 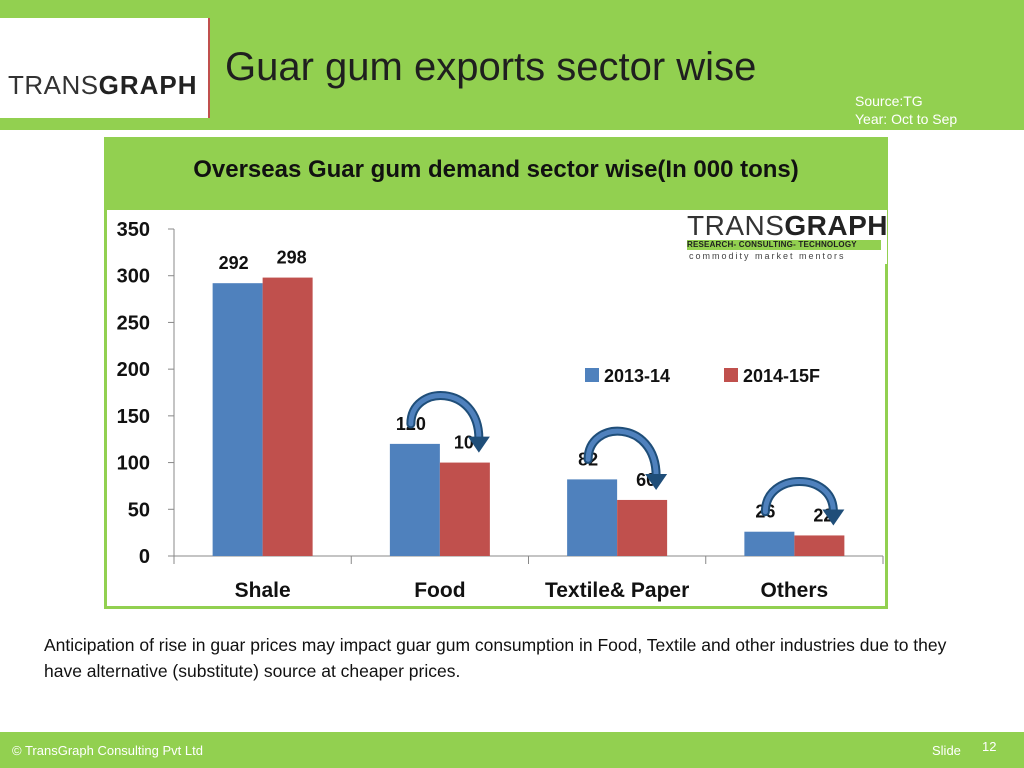 What do you see at coordinates (133, 323) in the screenshot?
I see `y-tick-label: 250` at bounding box center [133, 323].